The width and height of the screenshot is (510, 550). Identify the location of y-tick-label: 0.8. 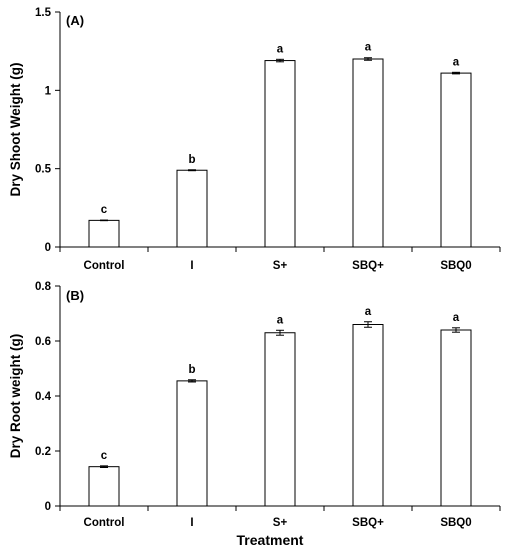
(43, 287).